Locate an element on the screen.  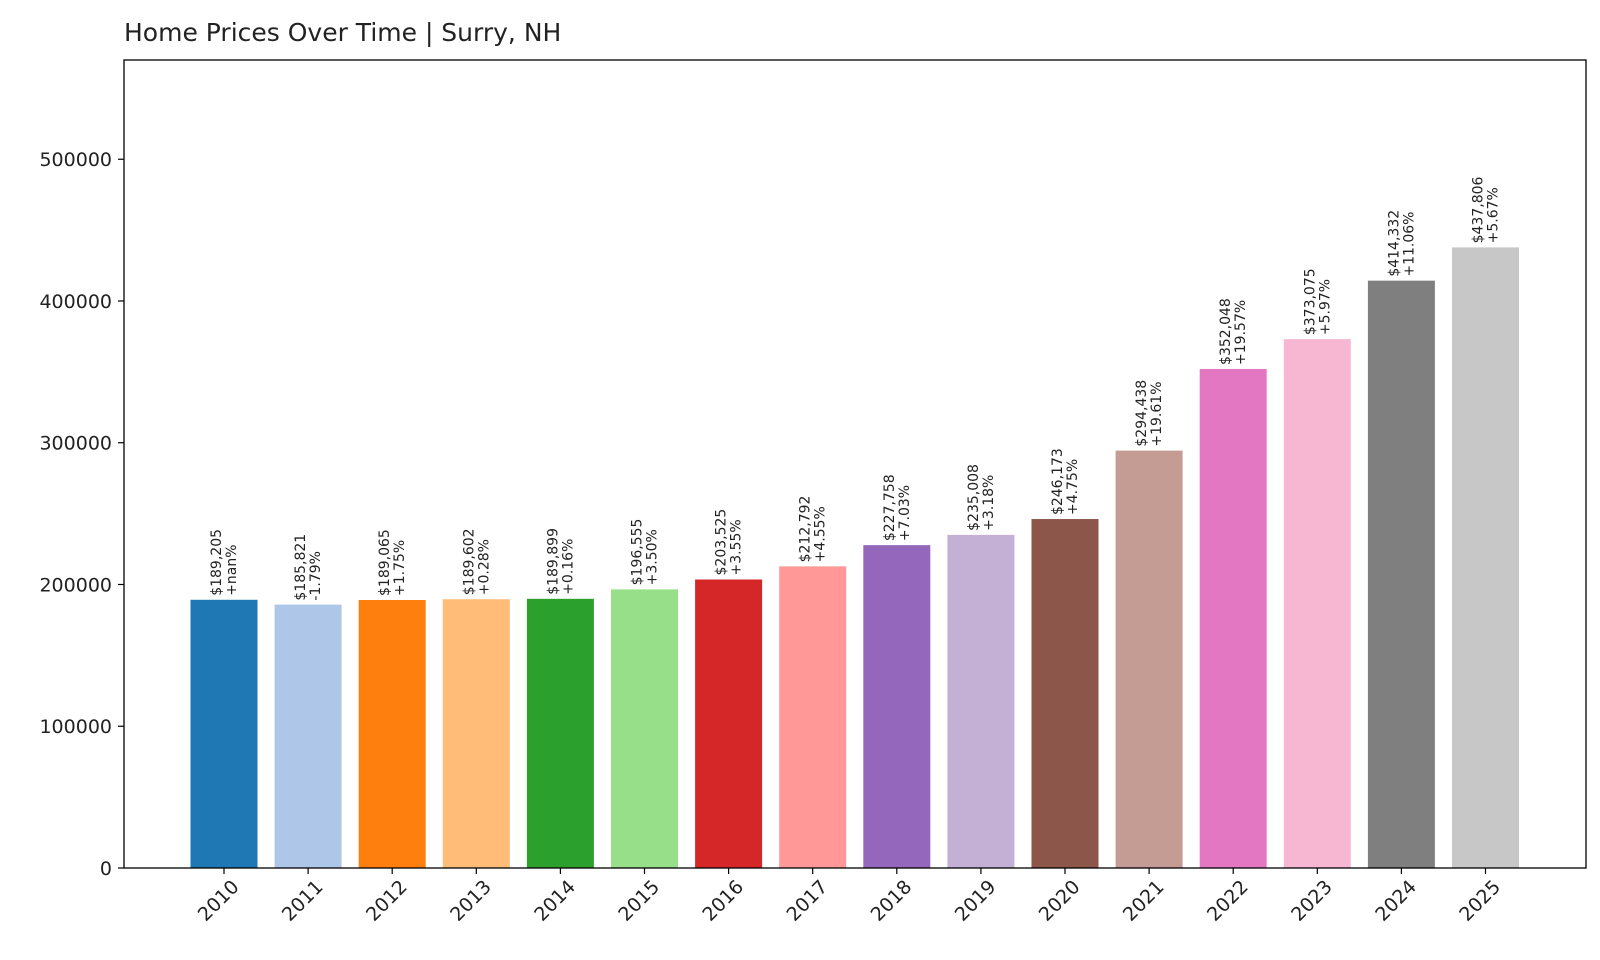
y-tick-label: 400000 is located at coordinates (75, 302).